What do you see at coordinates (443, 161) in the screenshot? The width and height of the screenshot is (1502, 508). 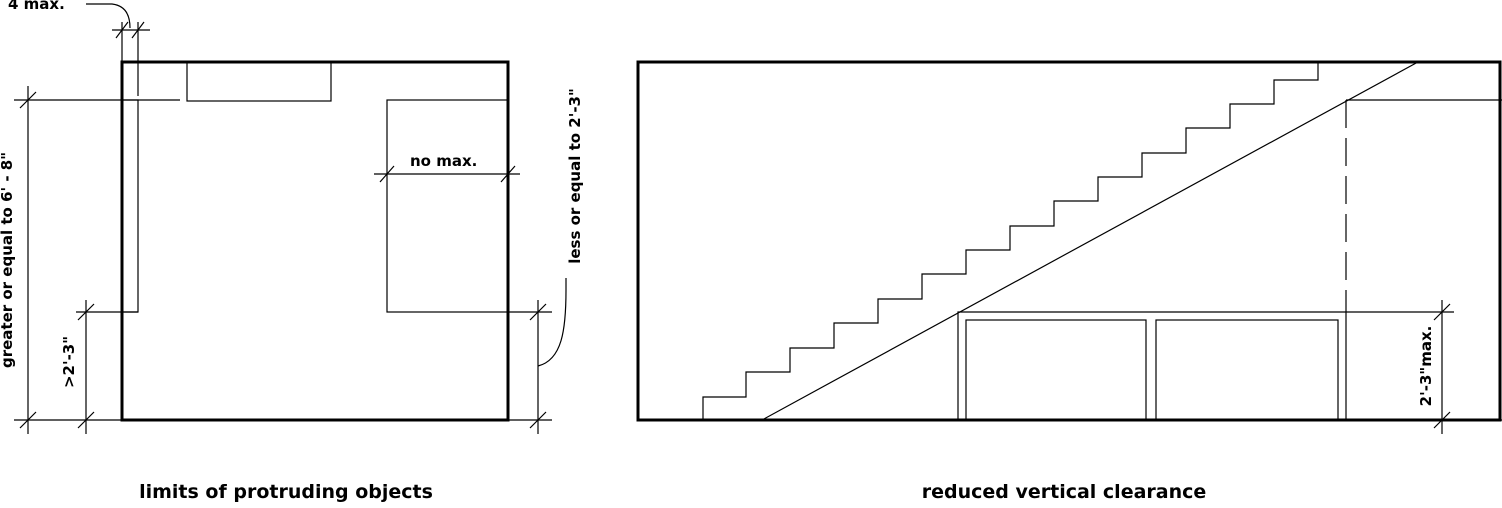 I see `no-max-label: no max.` at bounding box center [443, 161].